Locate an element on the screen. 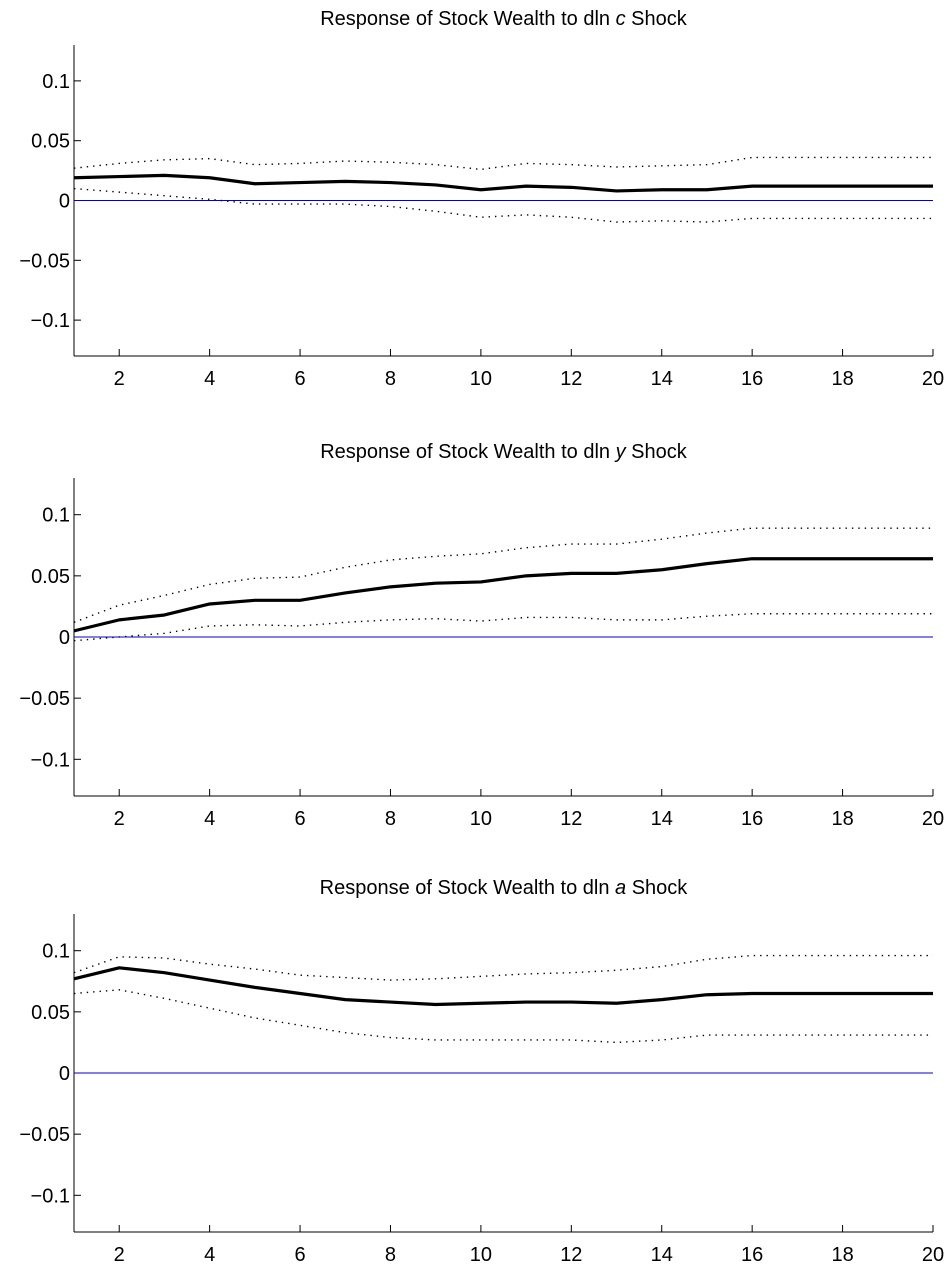  title-variable: a is located at coordinates (620, 888).